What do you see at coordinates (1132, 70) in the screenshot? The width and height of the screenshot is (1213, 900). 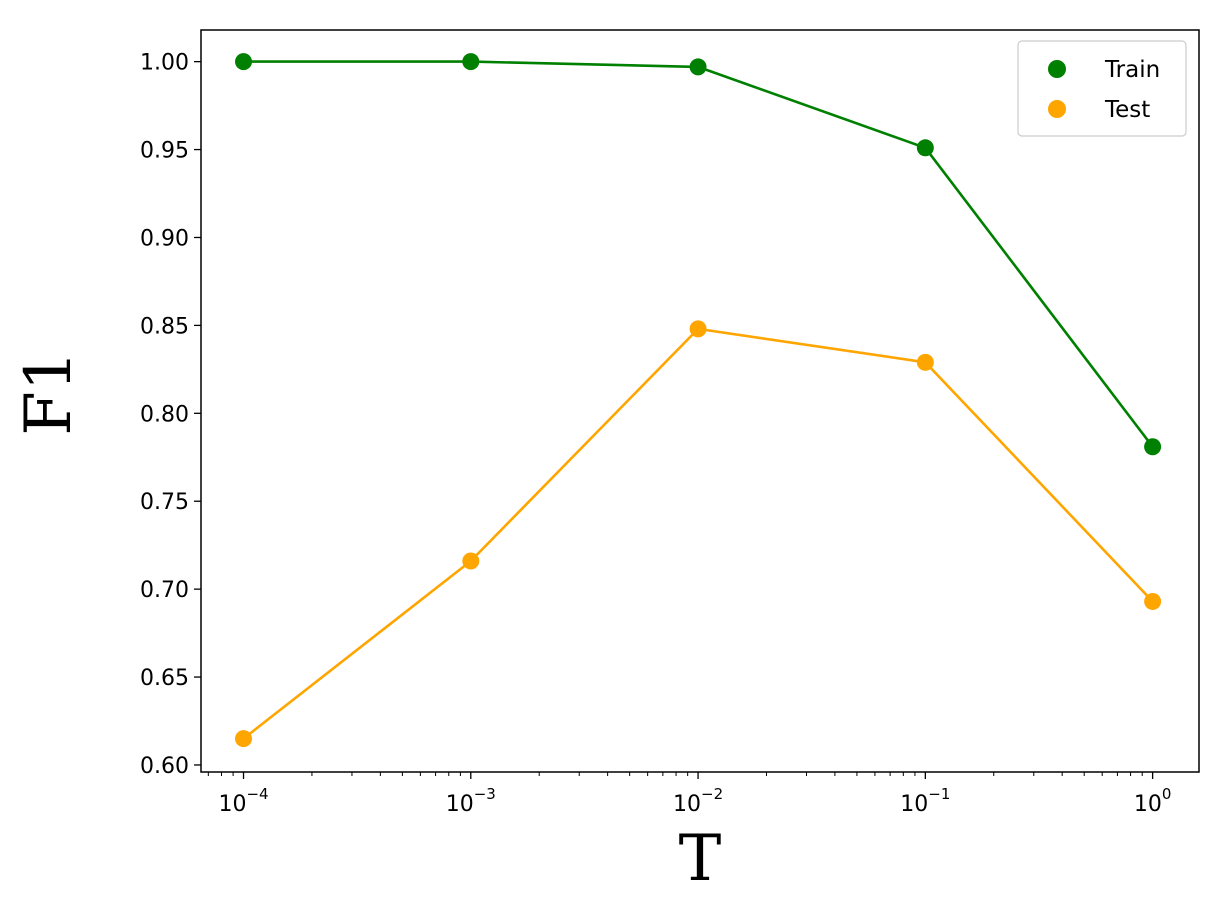 I see `legend-label-train: Train` at bounding box center [1132, 70].